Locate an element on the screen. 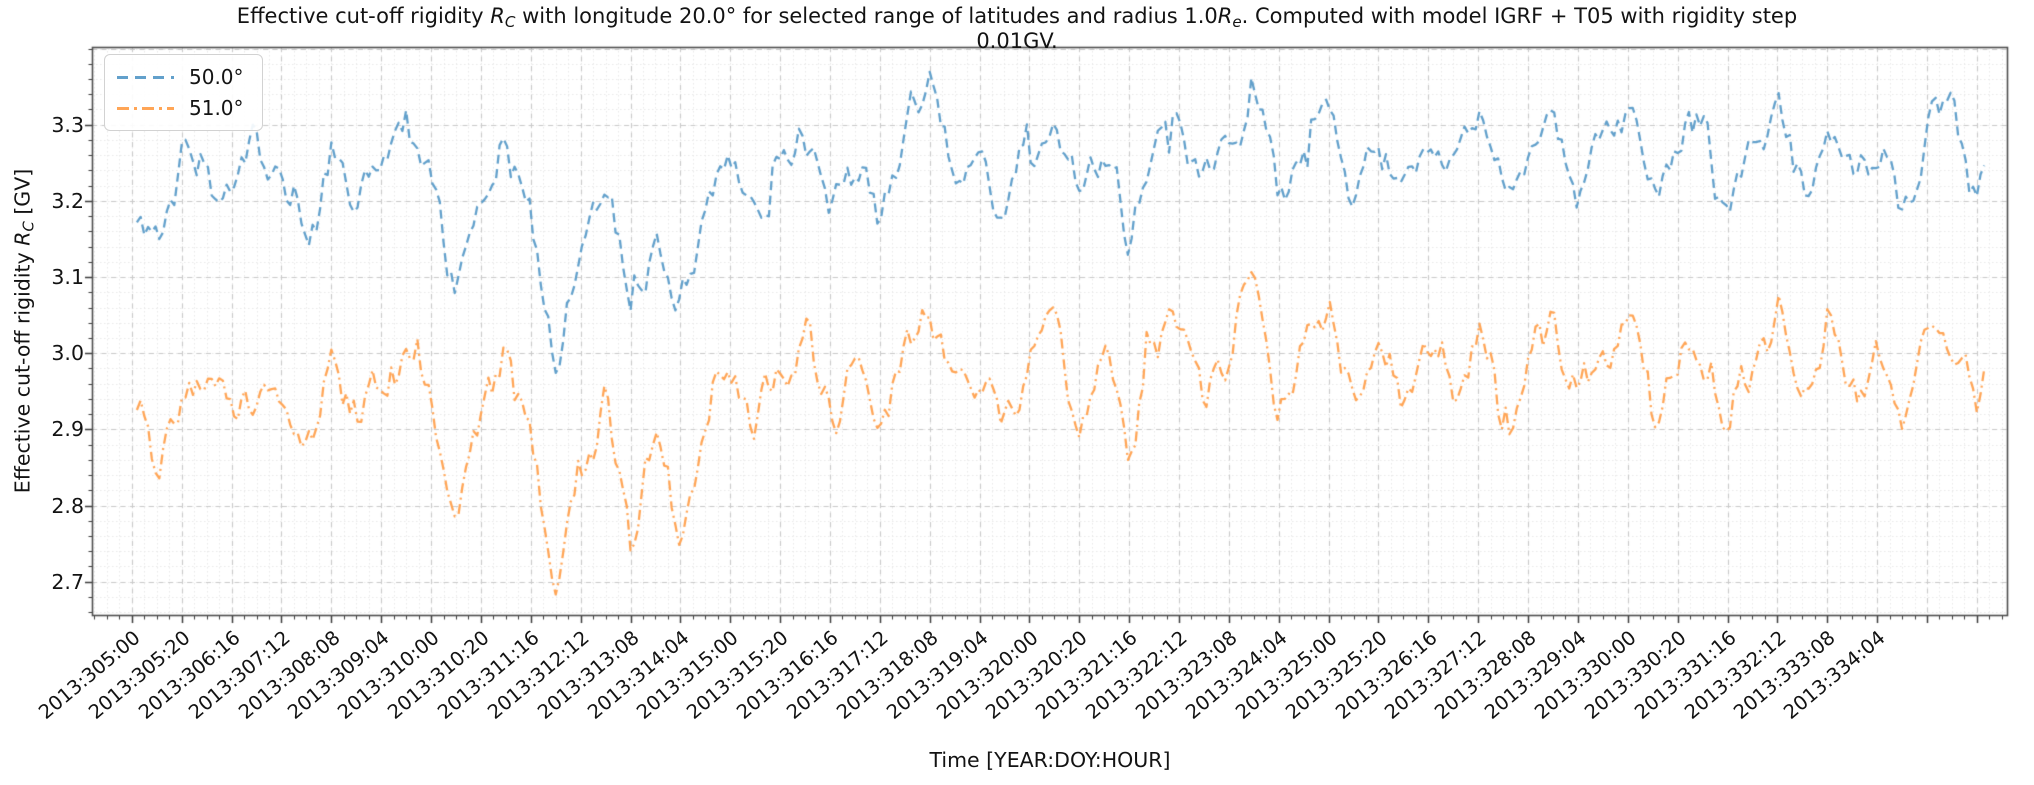 This screenshot has height=785, width=2034. y-tick-label: 3.2 is located at coordinates (67, 200).